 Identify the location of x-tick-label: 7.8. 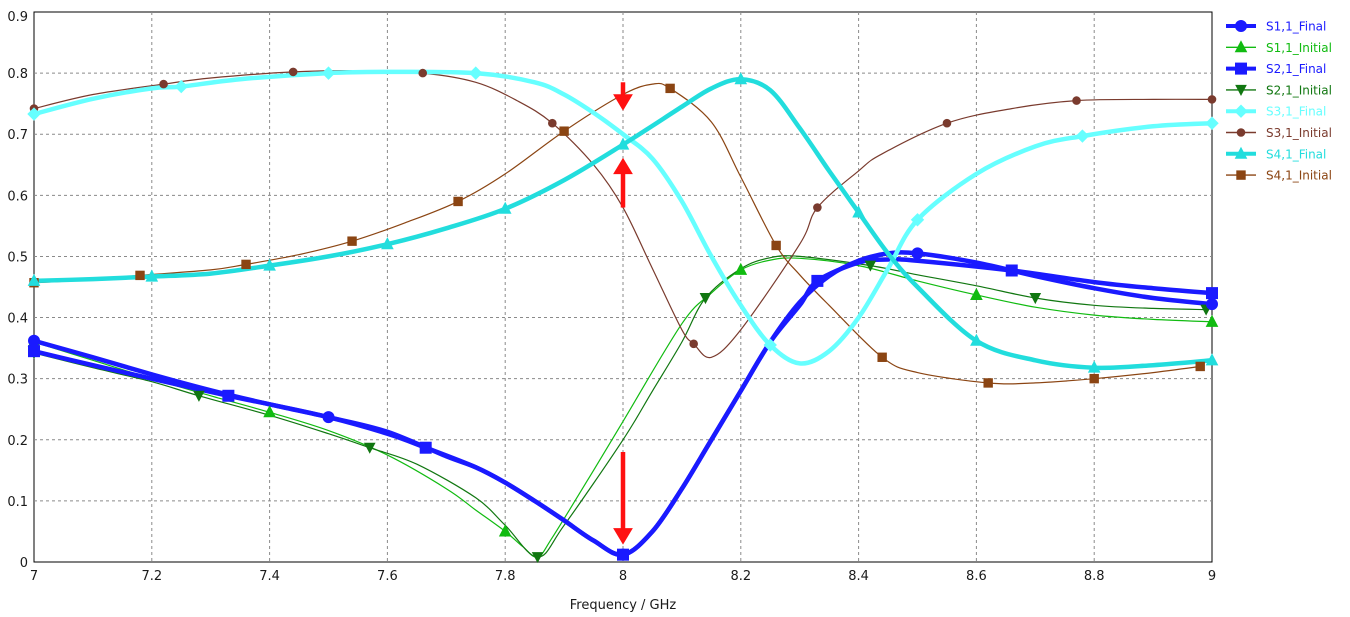
(505, 576).